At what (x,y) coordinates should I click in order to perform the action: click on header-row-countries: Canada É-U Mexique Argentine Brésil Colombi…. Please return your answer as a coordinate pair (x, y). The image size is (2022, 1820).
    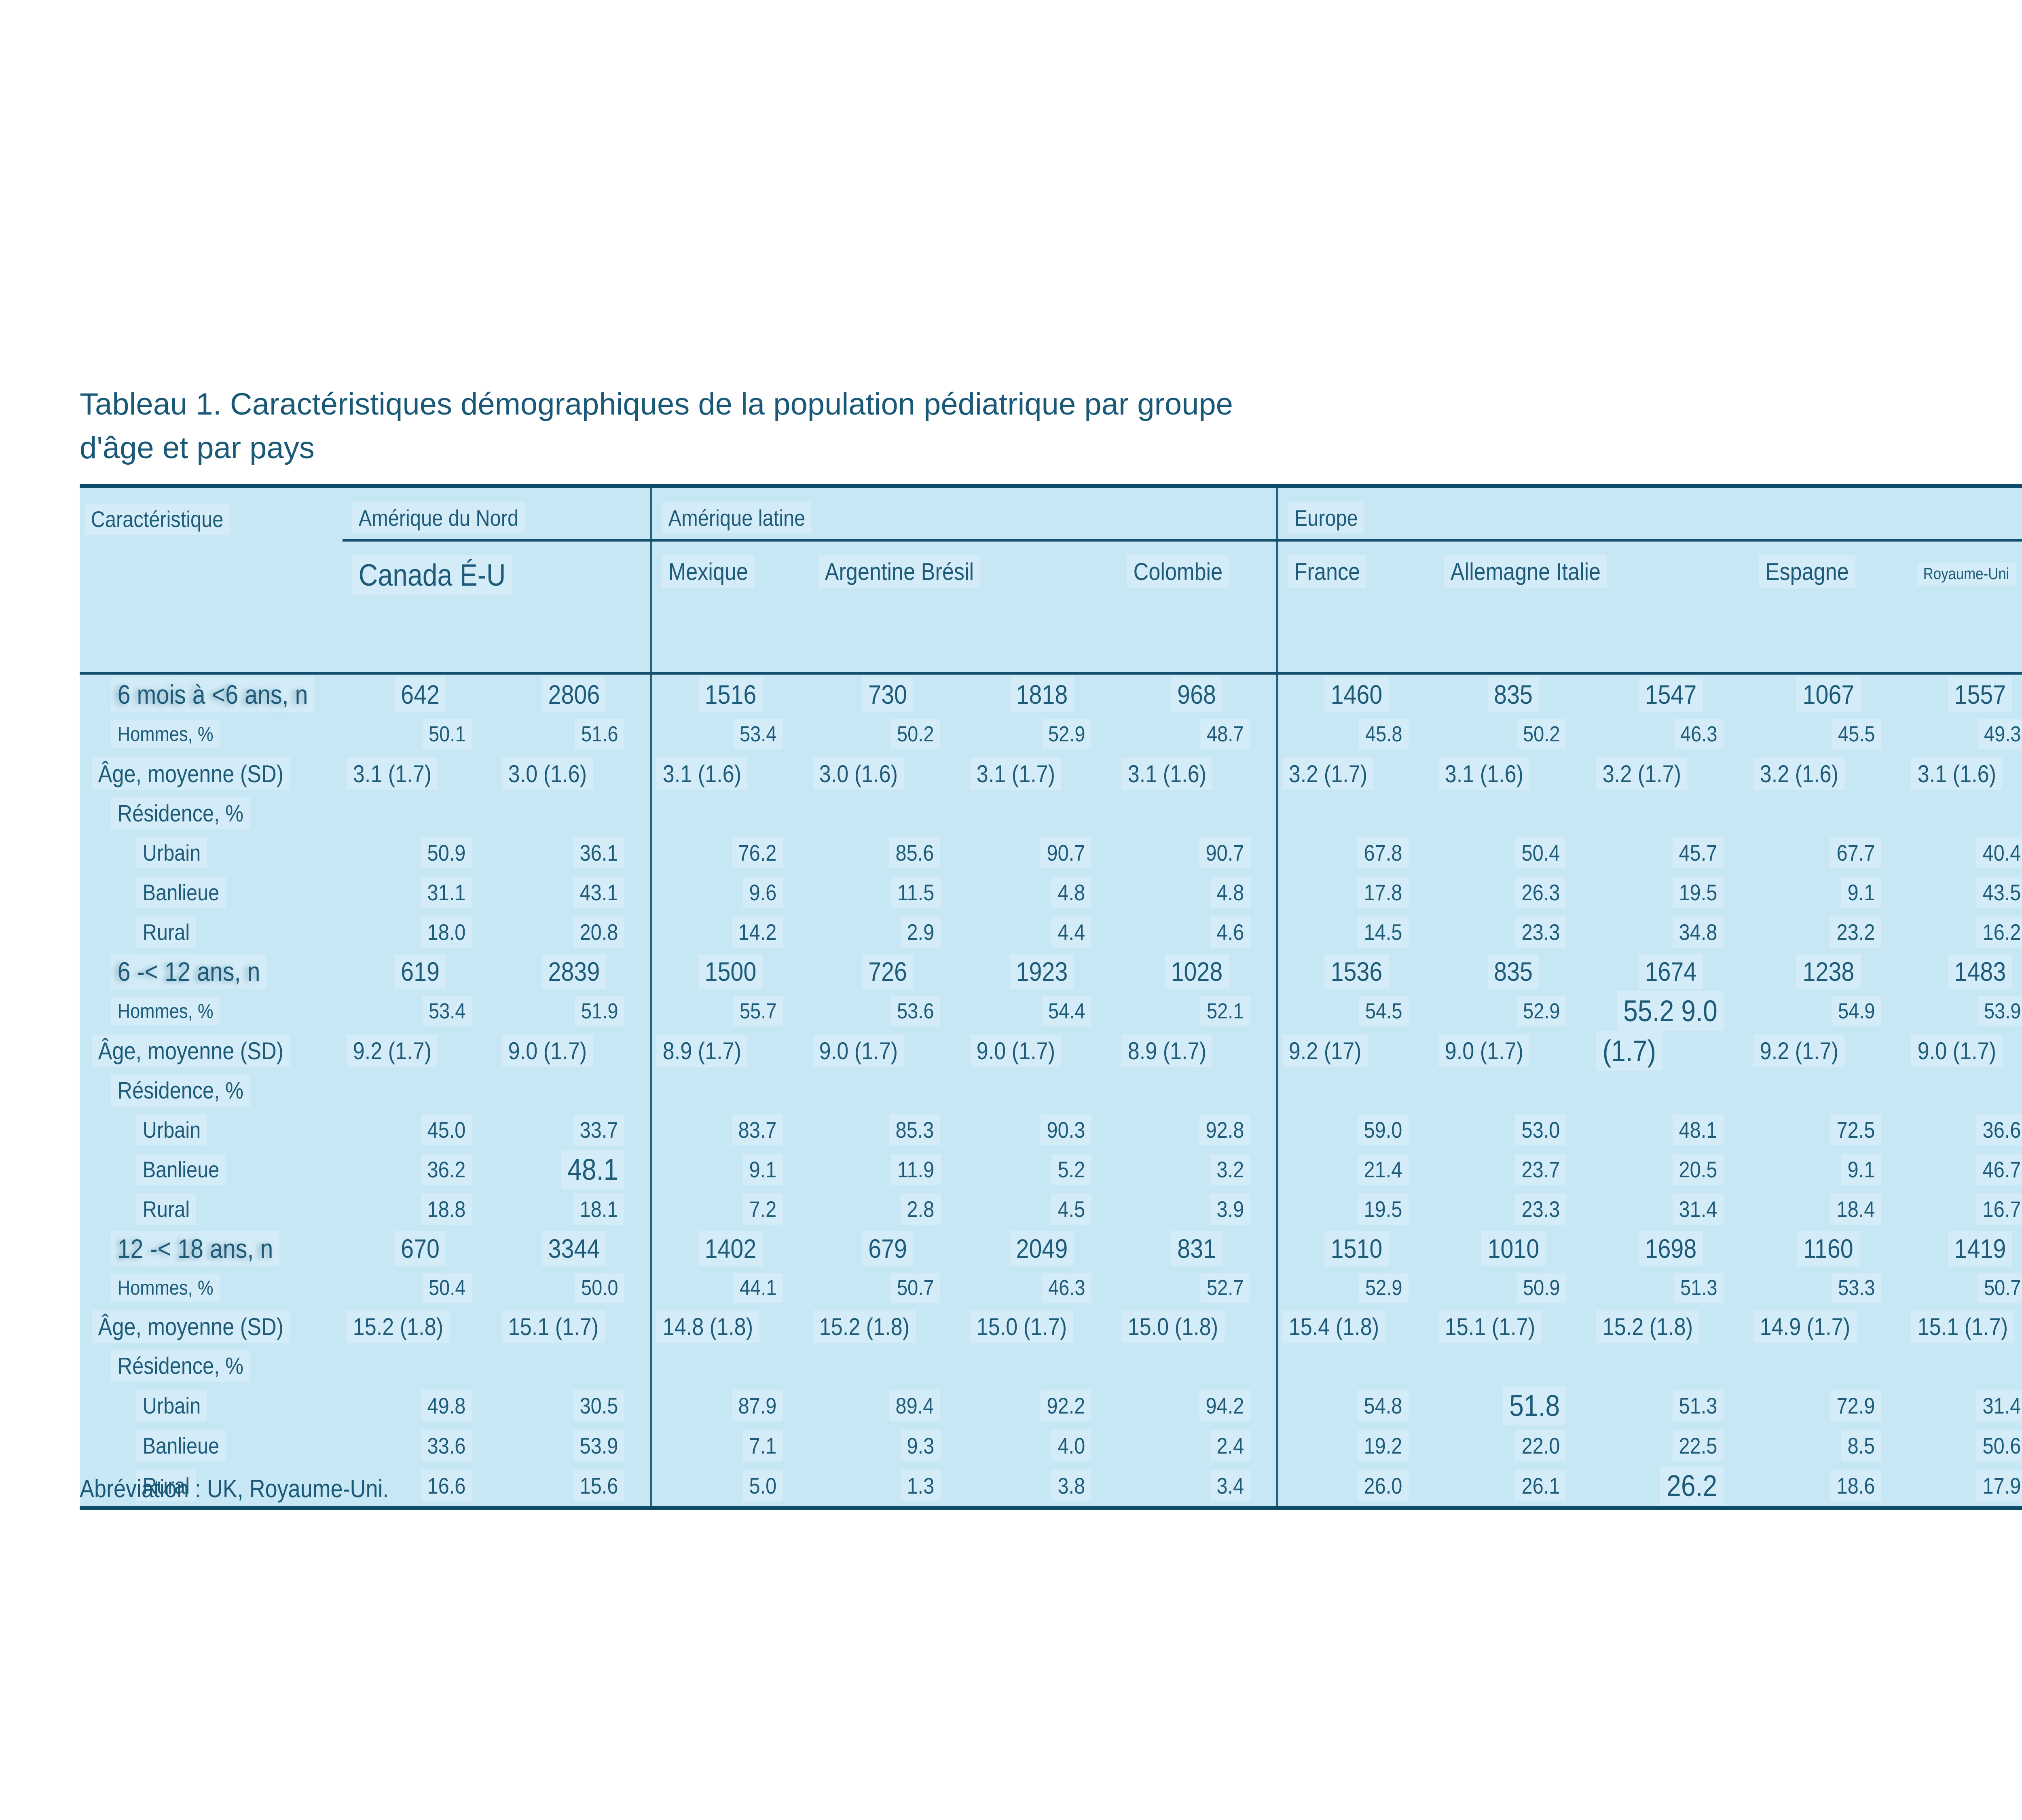
    Looking at the image, I should click on (1051, 607).